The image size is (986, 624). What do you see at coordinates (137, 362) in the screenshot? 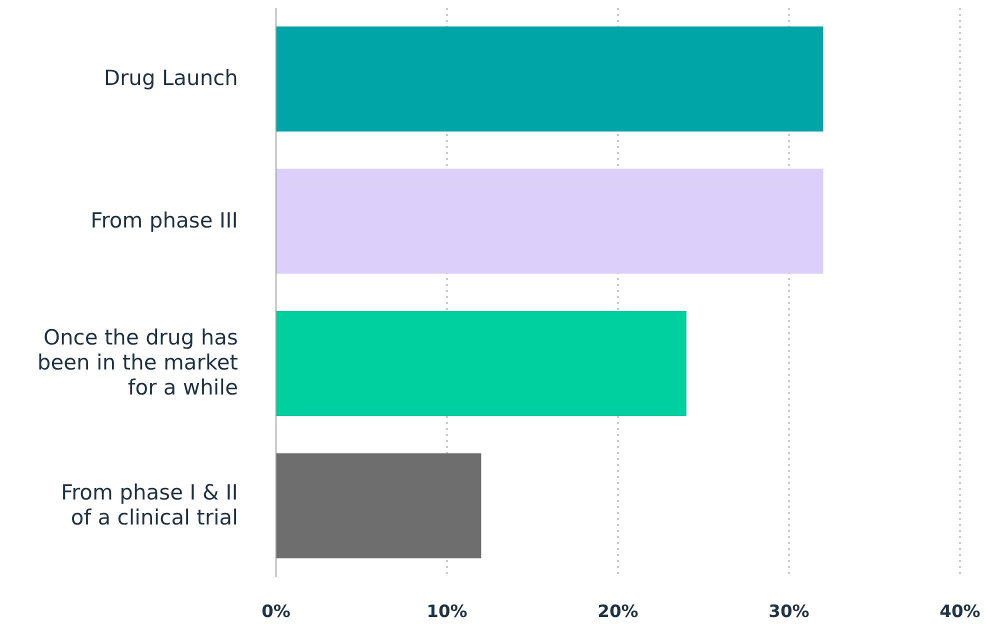
I see `y-tick-label: Once the drug has been in the market for a while` at bounding box center [137, 362].